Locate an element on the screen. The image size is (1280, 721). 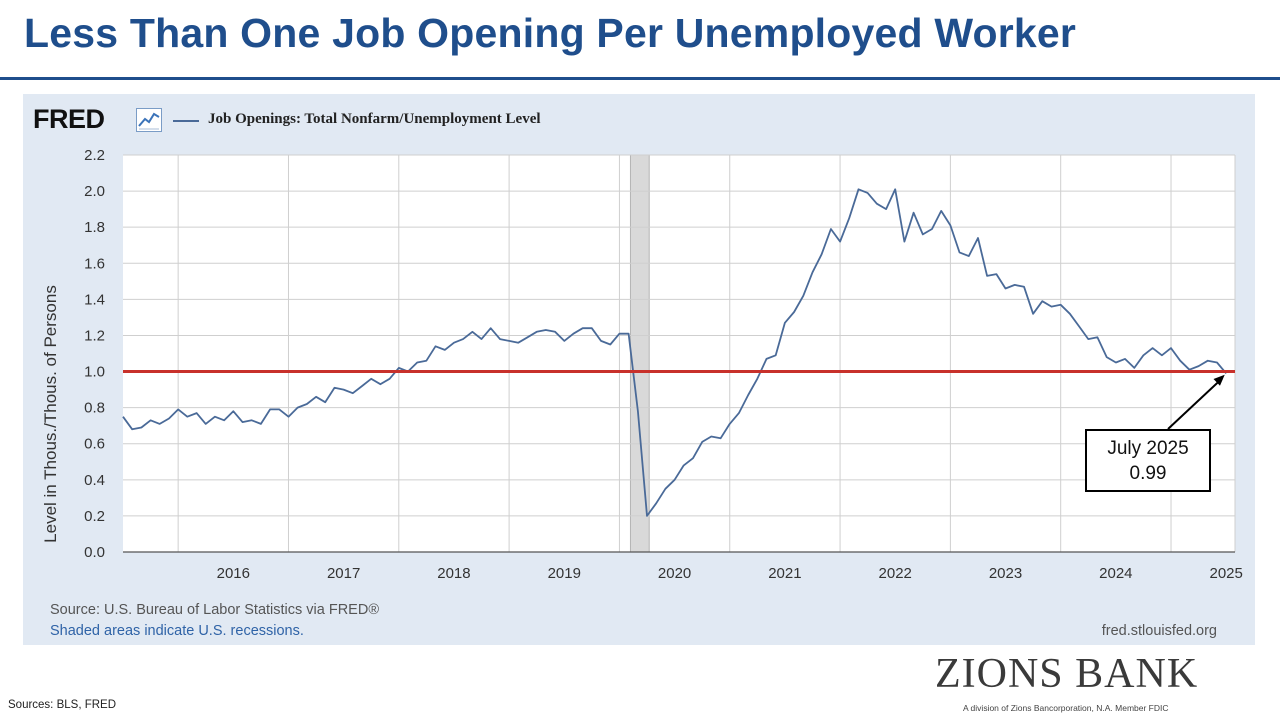
y-tick-label: 0.8 is located at coordinates (94, 408).